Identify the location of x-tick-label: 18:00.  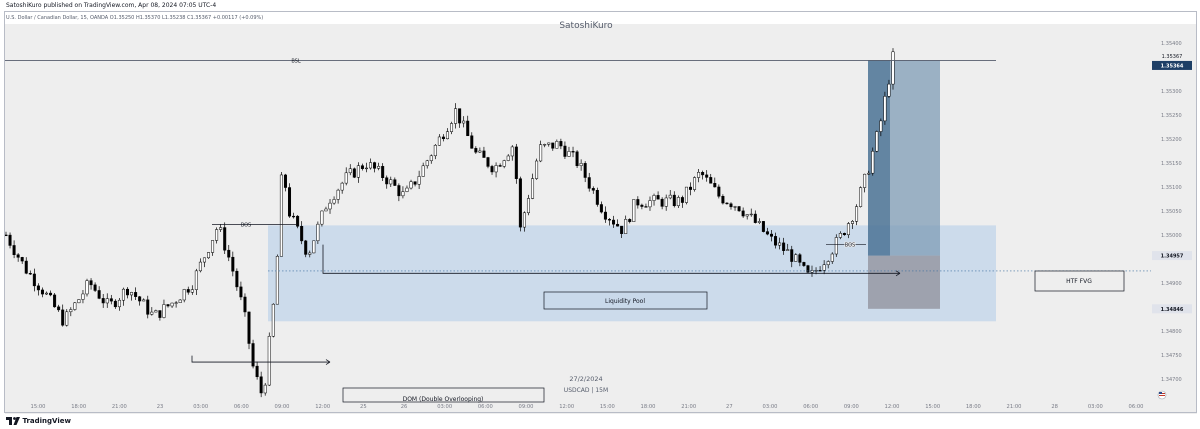
(973, 407).